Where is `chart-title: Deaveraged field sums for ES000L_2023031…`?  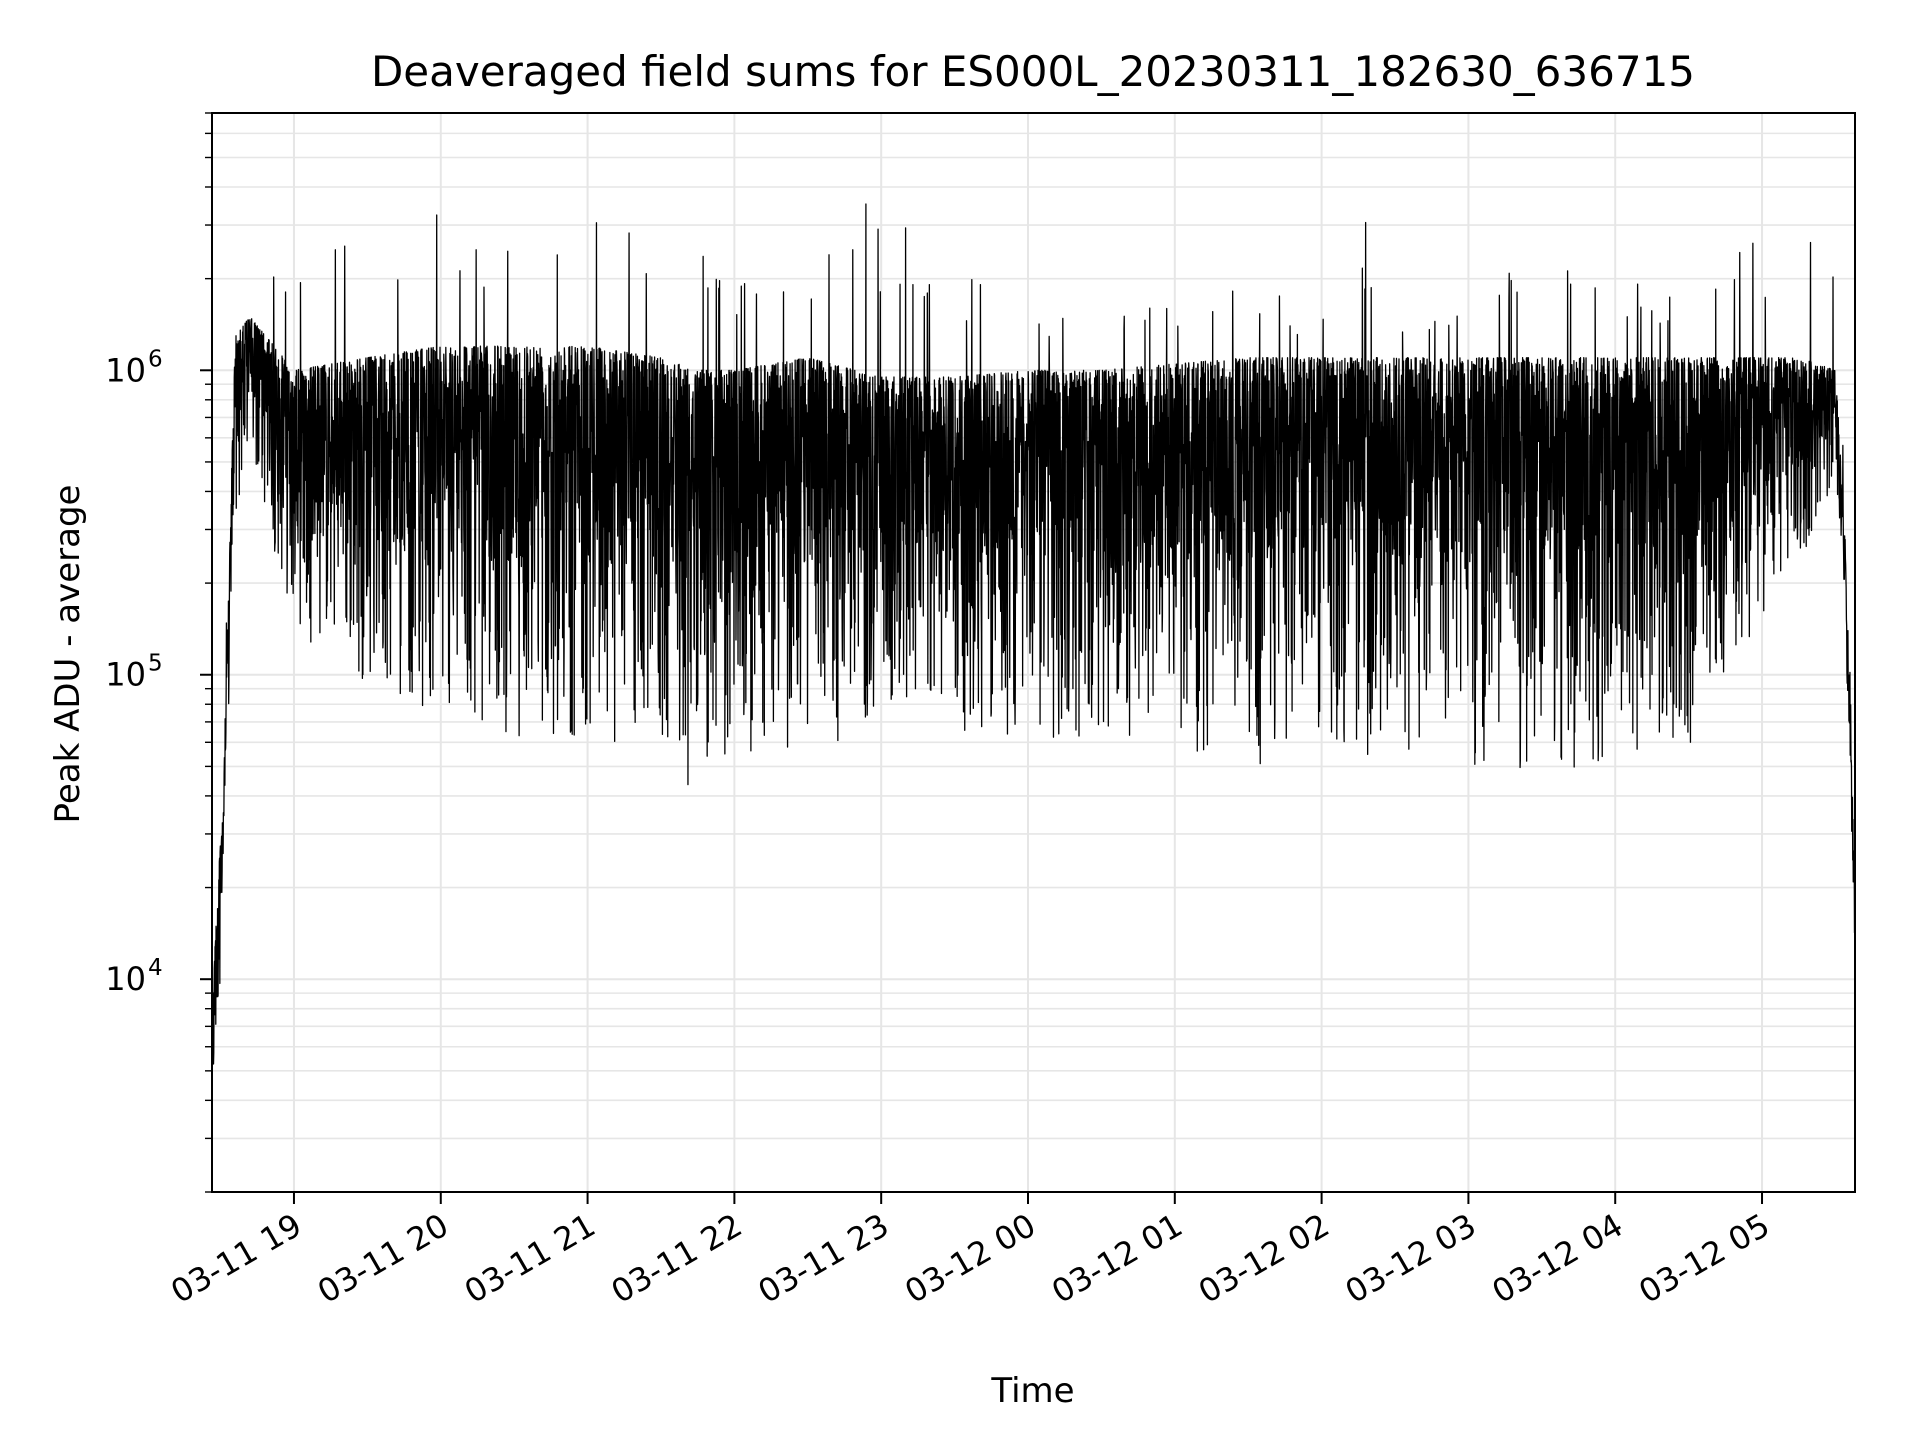 chart-title: Deaveraged field sums for ES000L_2023031… is located at coordinates (1033, 71).